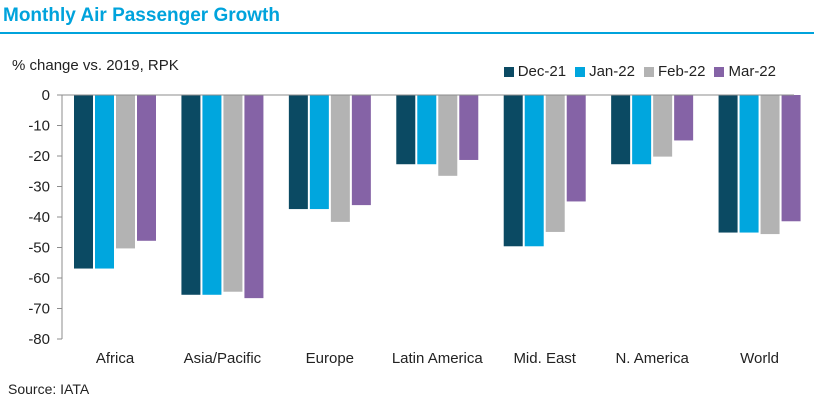 This screenshot has width=814, height=403. I want to click on x-category-label: World, so click(759, 358).